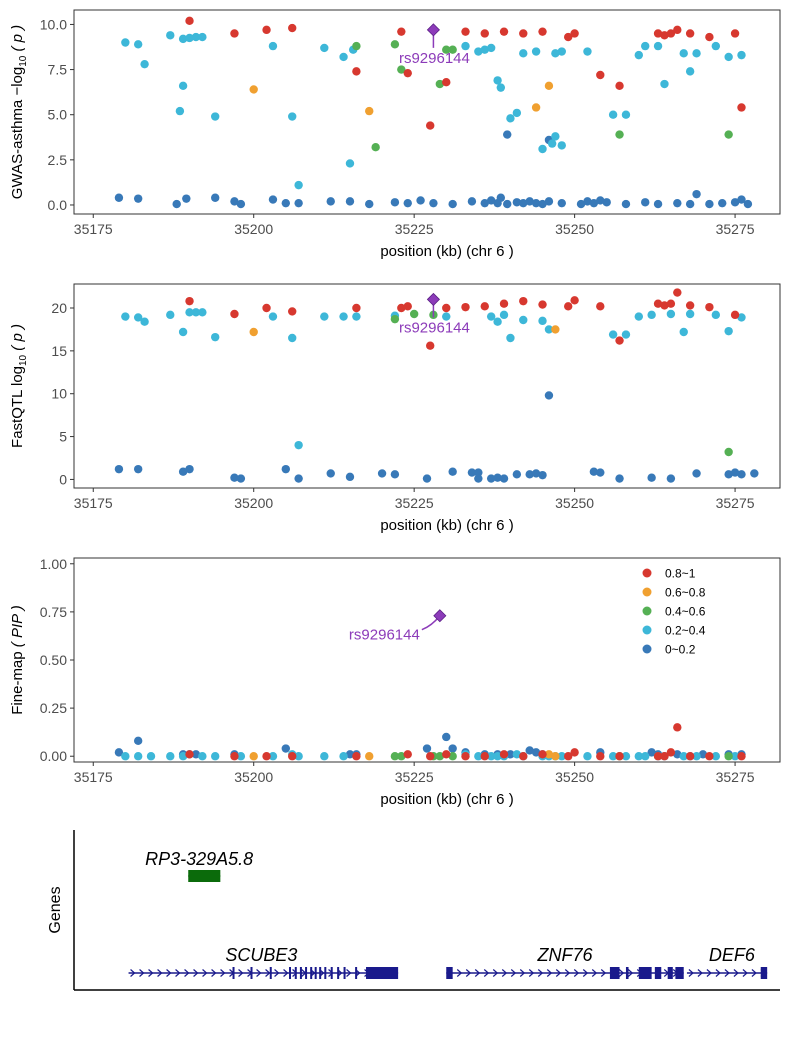 This screenshot has height=1050, width=800. Describe the element at coordinates (59, 308) in the screenshot. I see `y-tick-label: 20` at that location.